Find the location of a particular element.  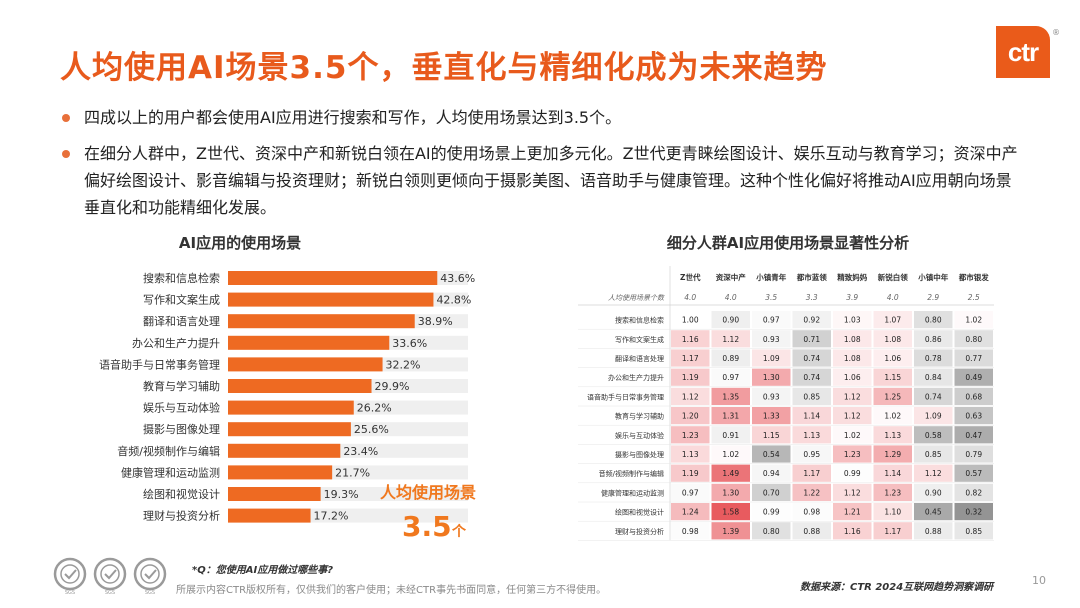

value-label: 25.6% is located at coordinates (371, 429).